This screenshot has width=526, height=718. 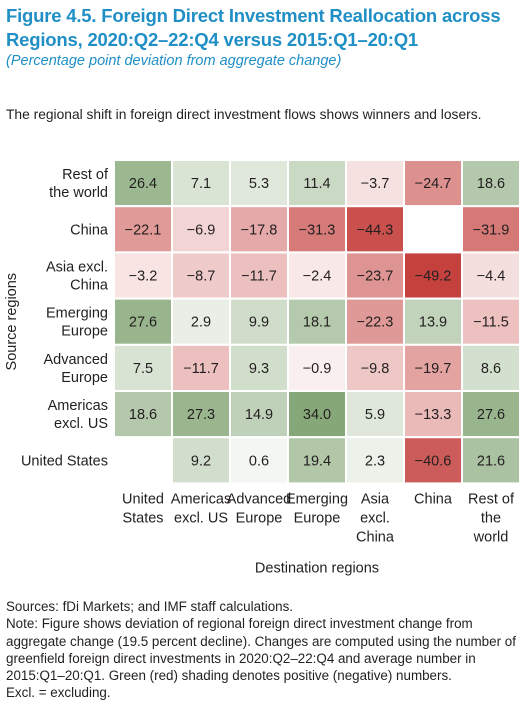 What do you see at coordinates (85, 175) in the screenshot?
I see `row-label: Rest of` at bounding box center [85, 175].